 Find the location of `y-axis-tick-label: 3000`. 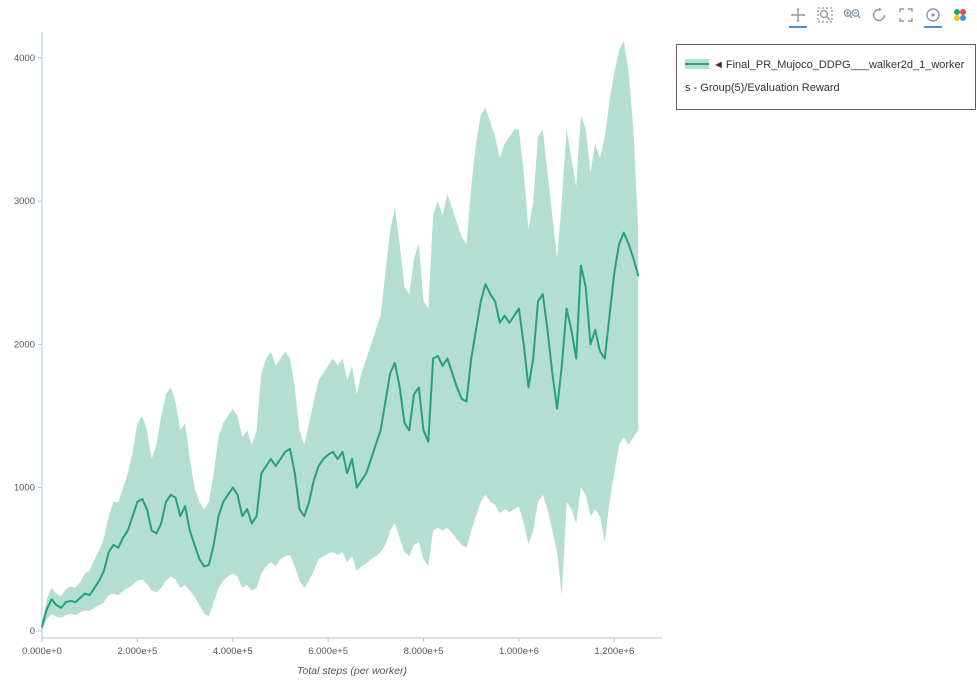

y-axis-tick-label: 3000 is located at coordinates (24, 201).